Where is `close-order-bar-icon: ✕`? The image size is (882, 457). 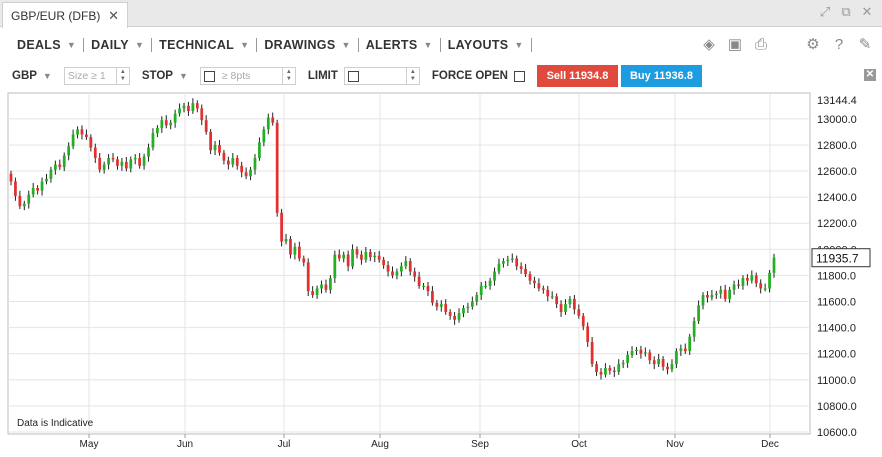
close-order-bar-icon: ✕ is located at coordinates (870, 75).